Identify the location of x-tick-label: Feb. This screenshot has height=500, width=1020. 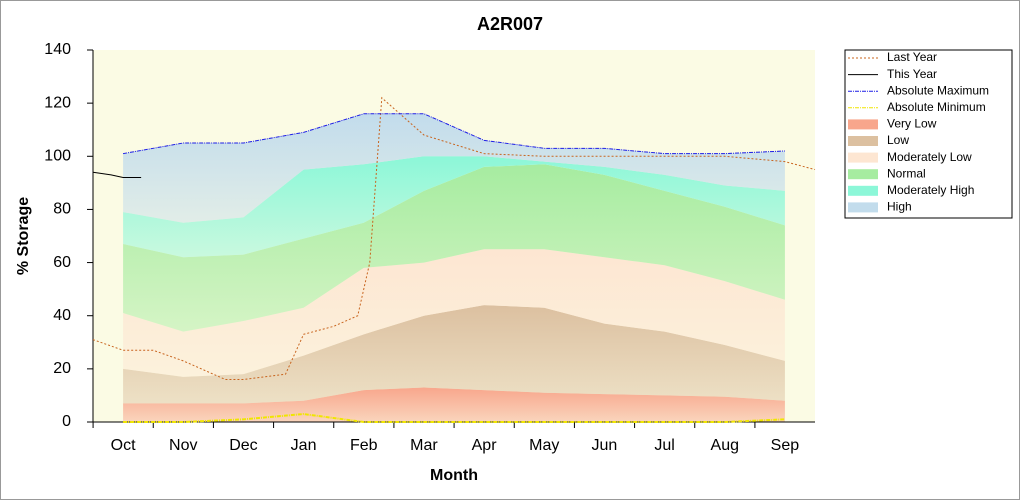
(364, 445).